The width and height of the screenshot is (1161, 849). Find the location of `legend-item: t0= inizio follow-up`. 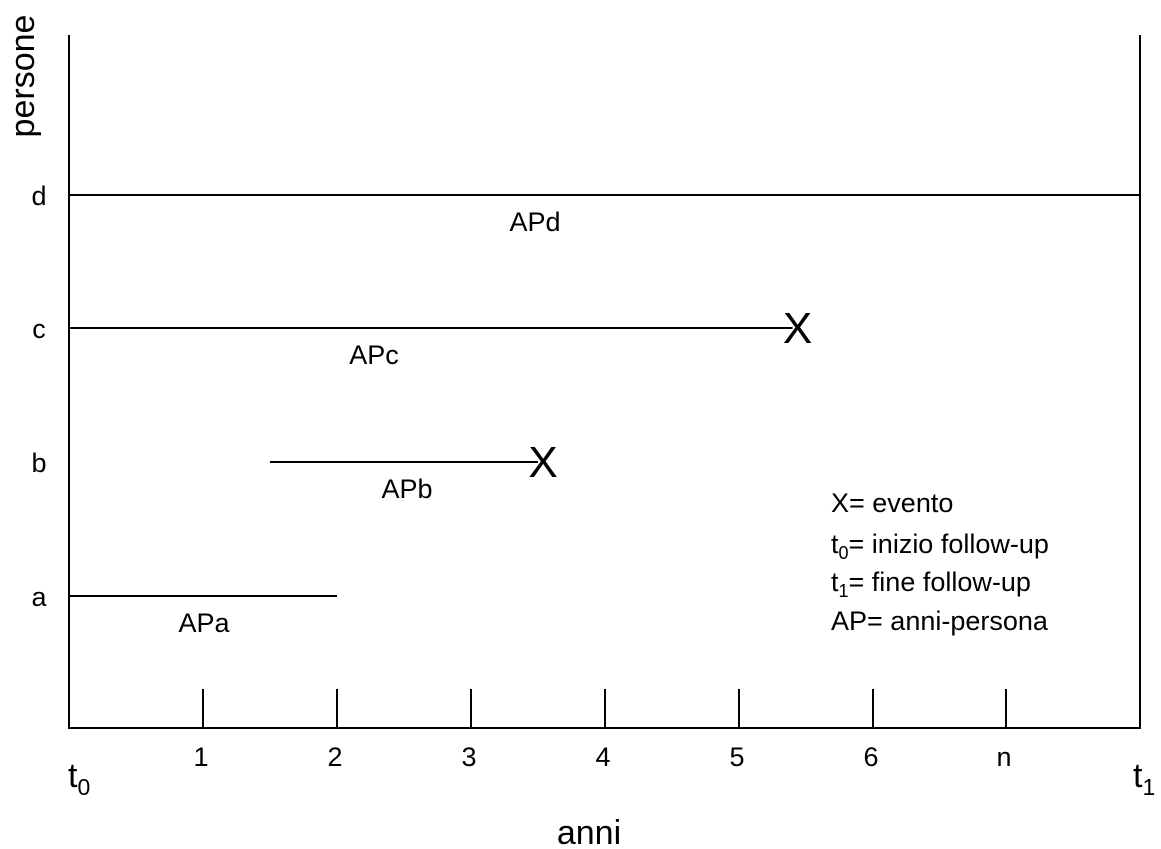

legend-item: t0= inizio follow-up is located at coordinates (940, 546).